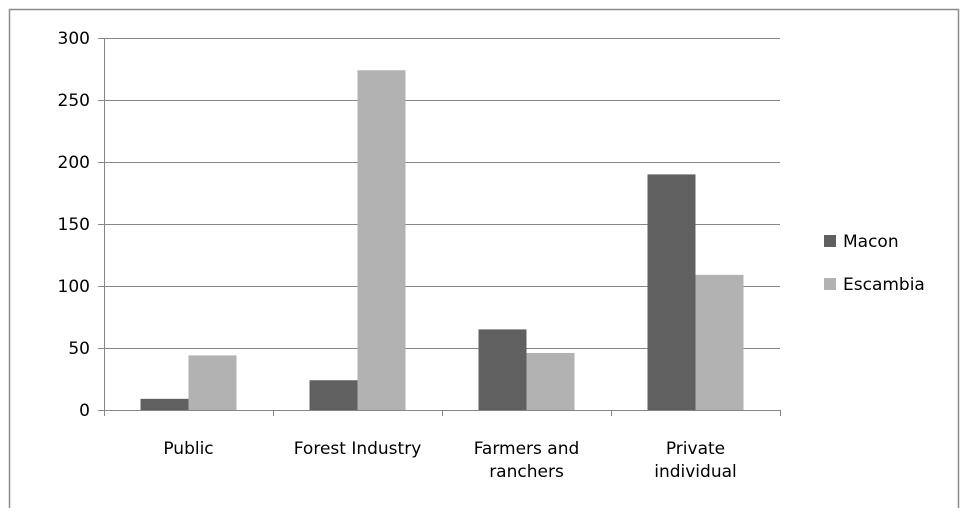 The image size is (961, 512). What do you see at coordinates (695, 472) in the screenshot?
I see `x-tick-label-line: individual` at bounding box center [695, 472].